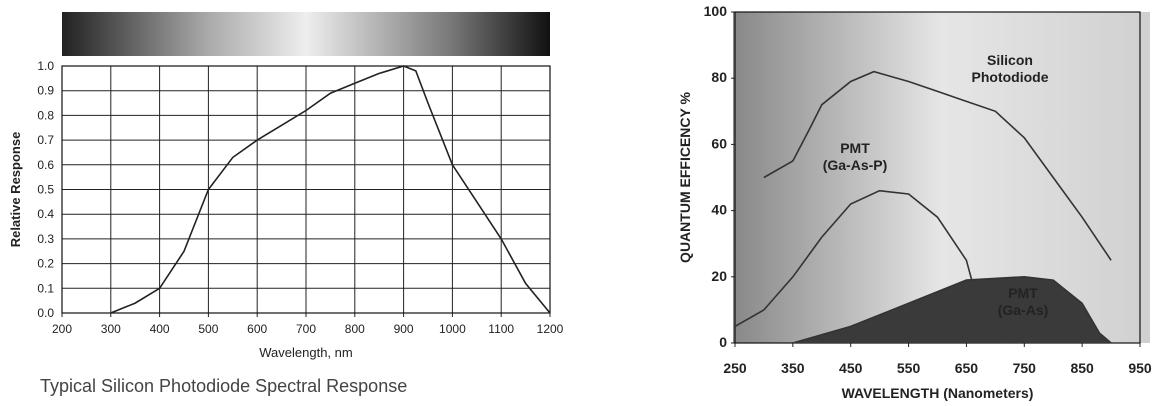  Describe the element at coordinates (45, 165) in the screenshot. I see `y-tick-label: 0.6` at that location.